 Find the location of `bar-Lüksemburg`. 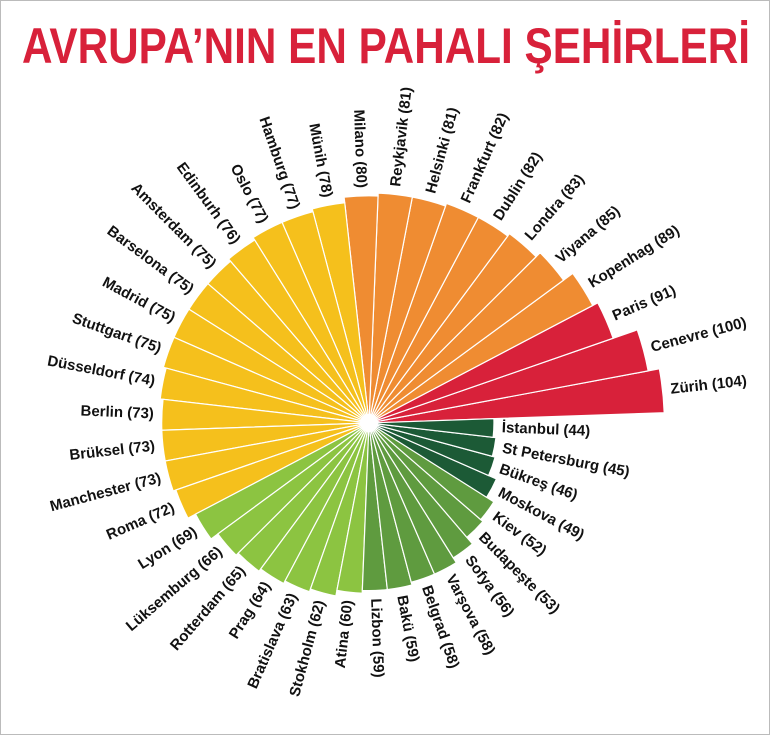

bar-Lüksemburg is located at coordinates (293, 489).